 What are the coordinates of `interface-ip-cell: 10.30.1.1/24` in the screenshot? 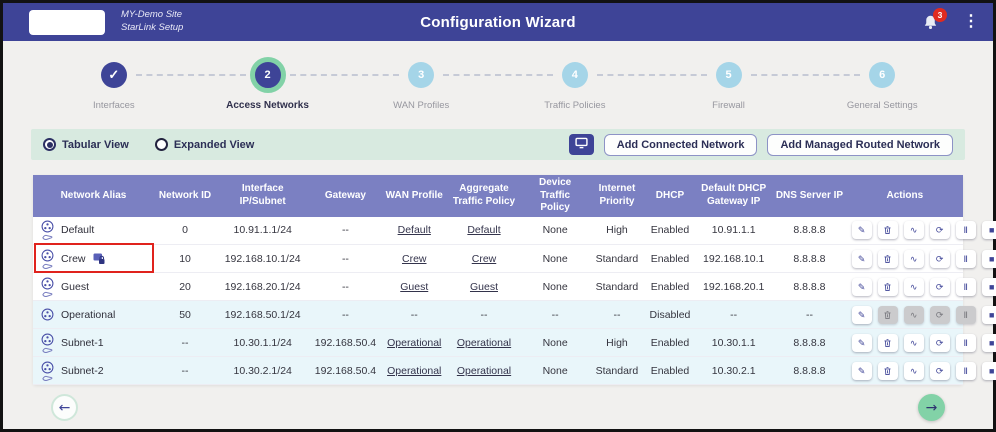 It's located at (263, 342).